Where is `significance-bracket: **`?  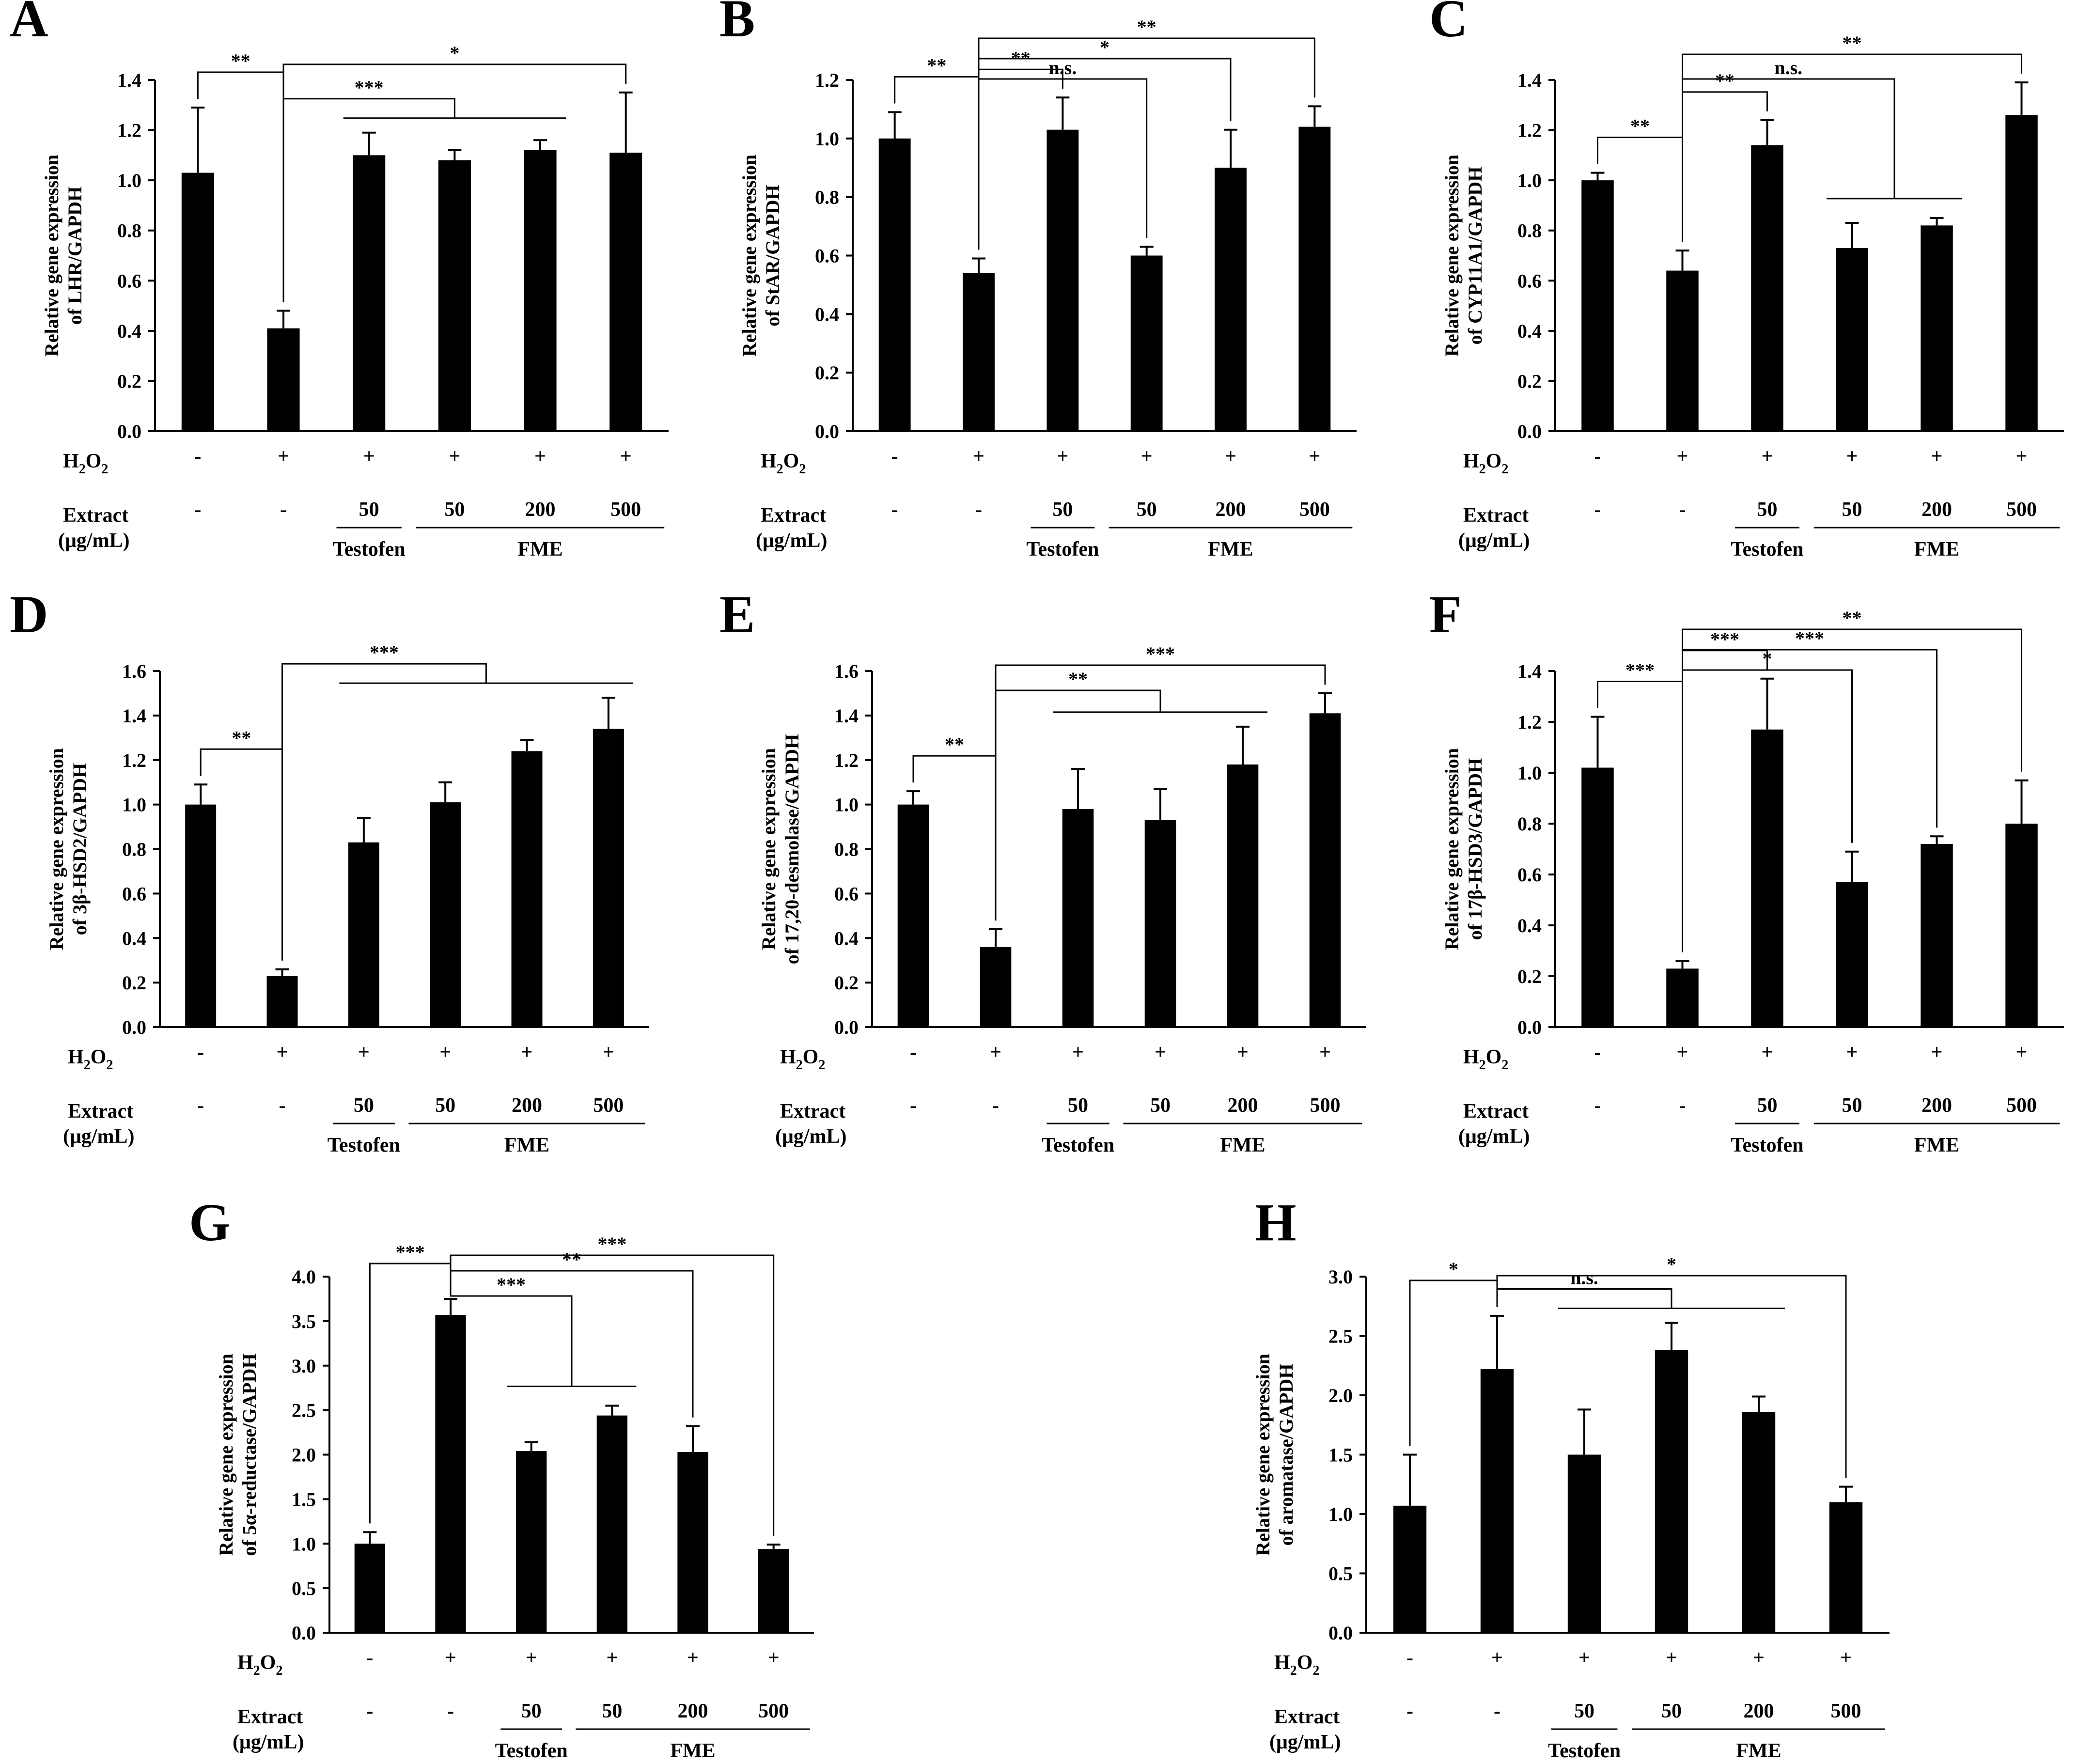 significance-bracket: ** is located at coordinates (1852, 137).